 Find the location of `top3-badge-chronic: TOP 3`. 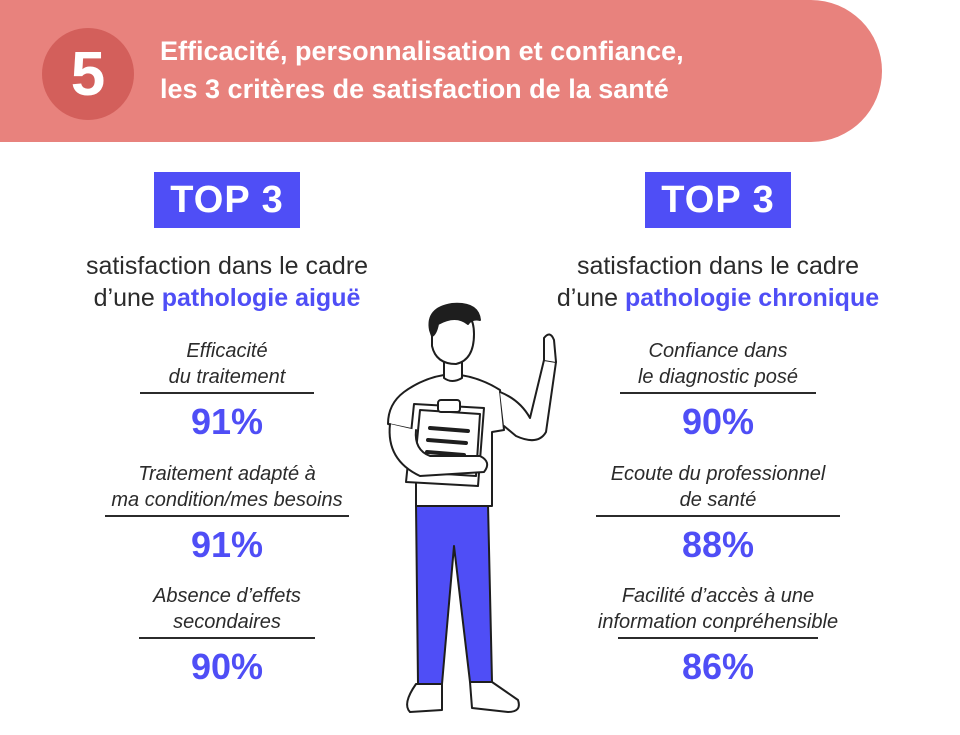

top3-badge-chronic: TOP 3 is located at coordinates (718, 200).